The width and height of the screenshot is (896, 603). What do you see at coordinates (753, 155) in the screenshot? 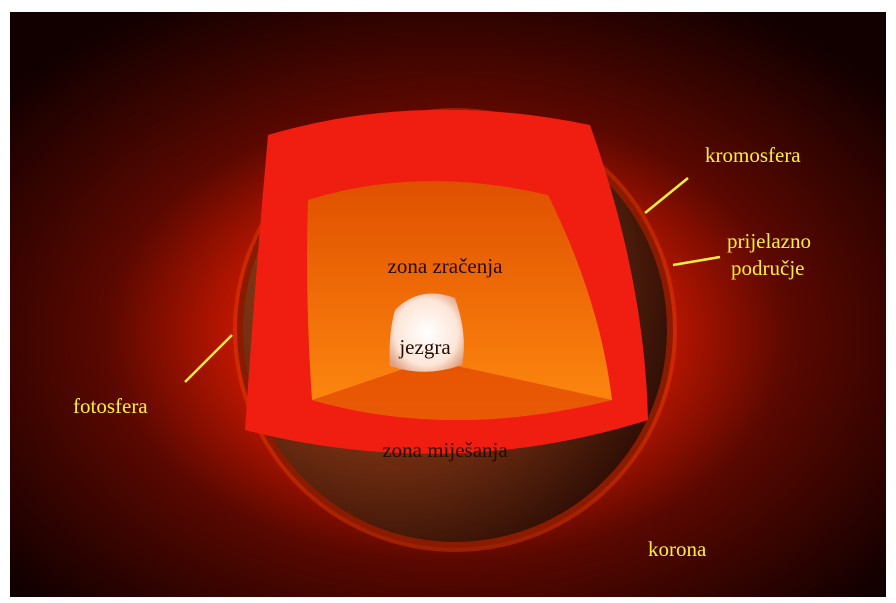
I see `label: kromosfera` at bounding box center [753, 155].